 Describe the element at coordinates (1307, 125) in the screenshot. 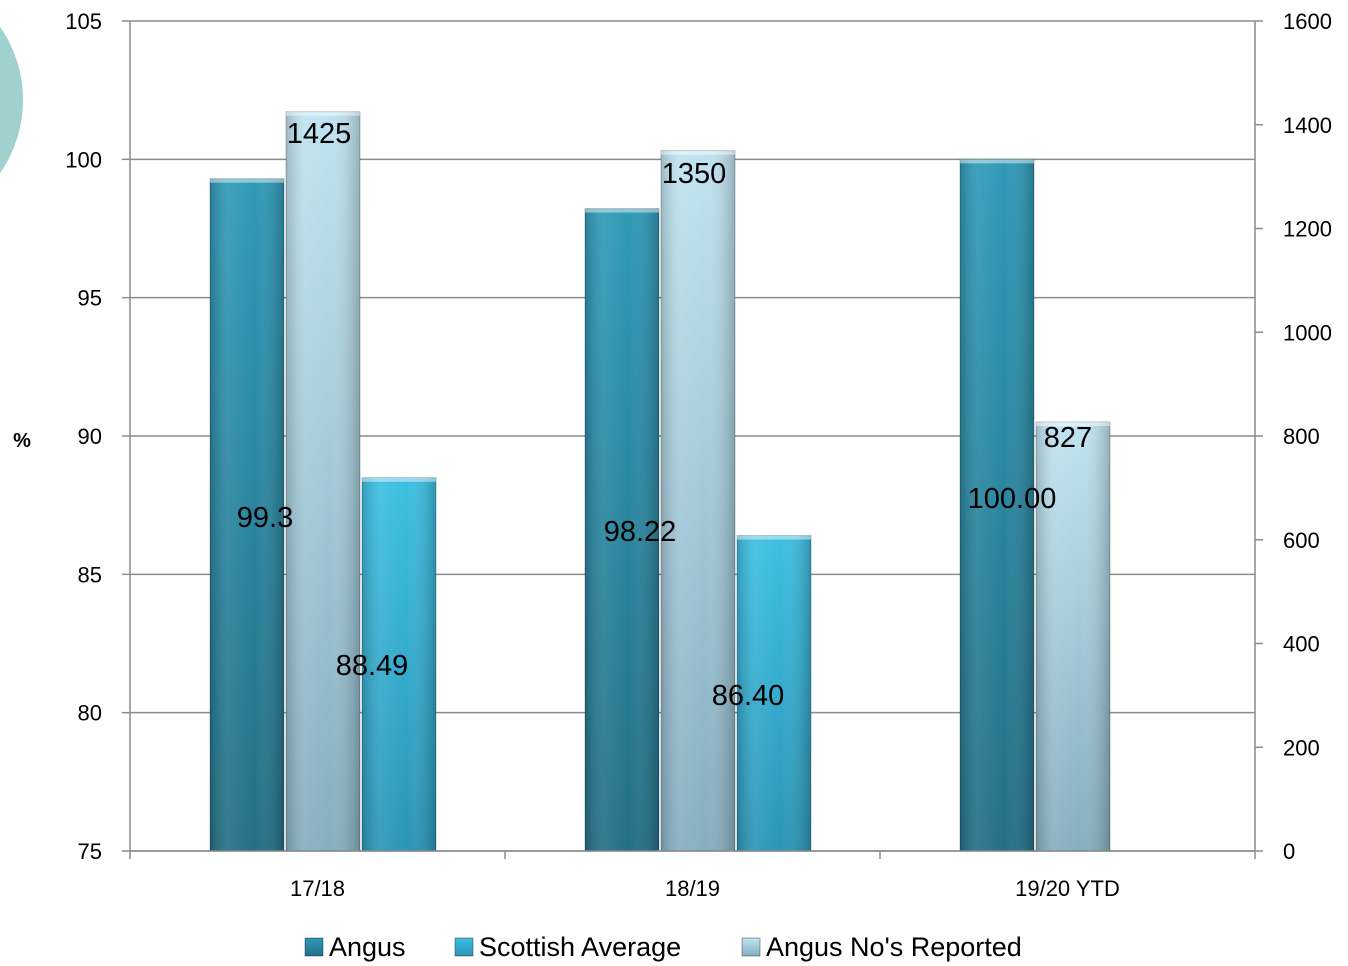

I see `right-axis-tick-label: 1400` at that location.